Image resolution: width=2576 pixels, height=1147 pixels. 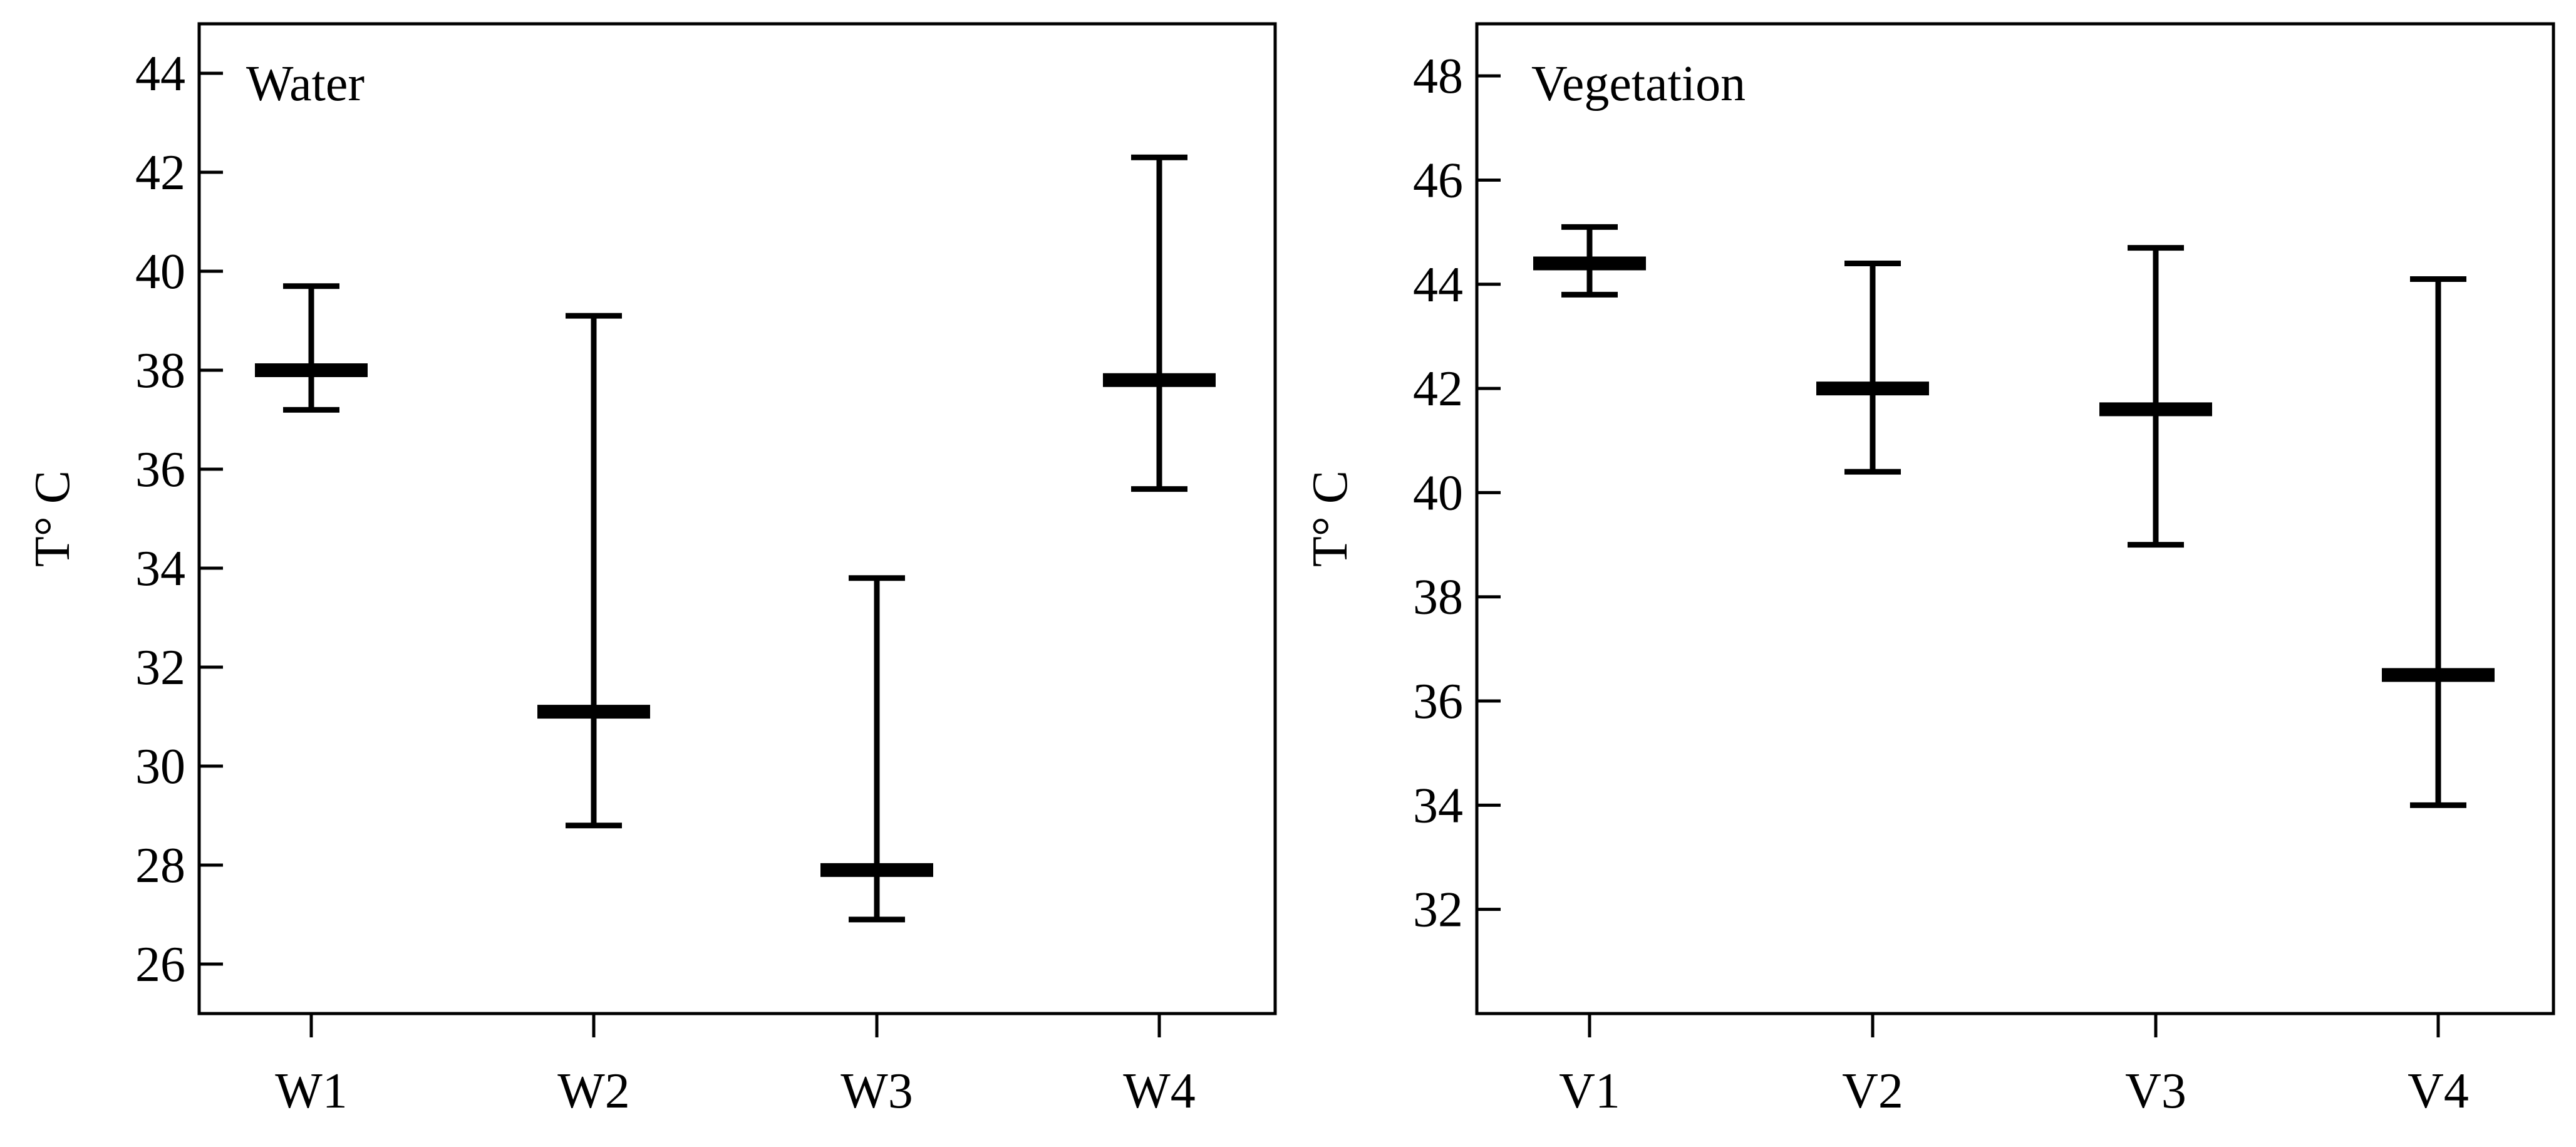 What do you see at coordinates (593, 571) in the screenshot?
I see `error-bar-w2` at bounding box center [593, 571].